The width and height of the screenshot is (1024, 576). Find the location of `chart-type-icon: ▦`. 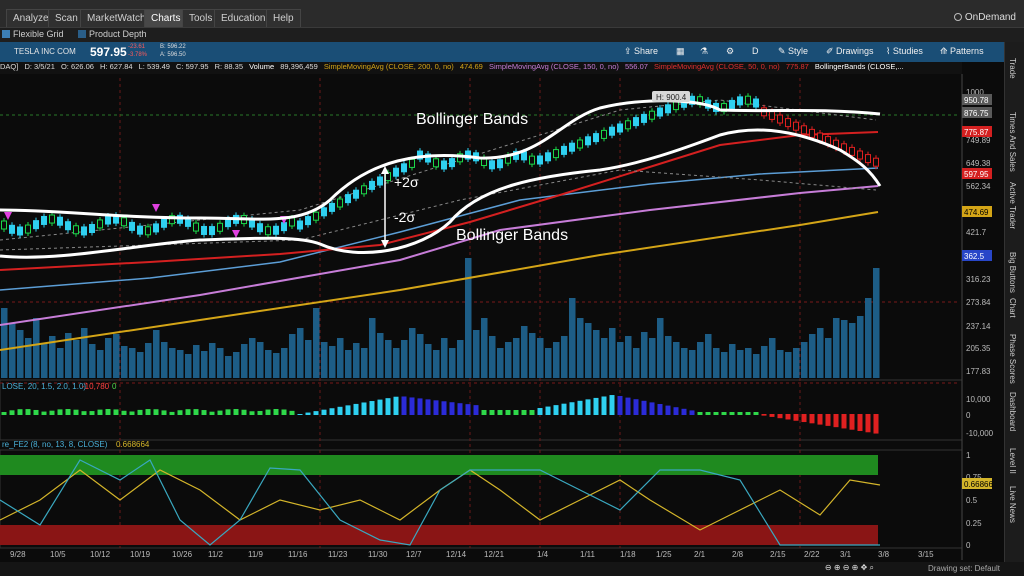

chart-type-icon: ▦ is located at coordinates (680, 51).